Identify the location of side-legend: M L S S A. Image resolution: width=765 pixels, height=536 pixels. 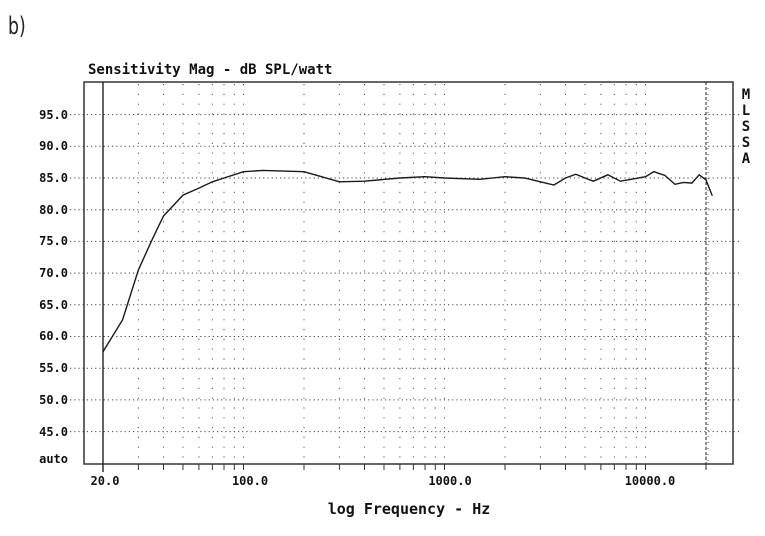
(746, 127).